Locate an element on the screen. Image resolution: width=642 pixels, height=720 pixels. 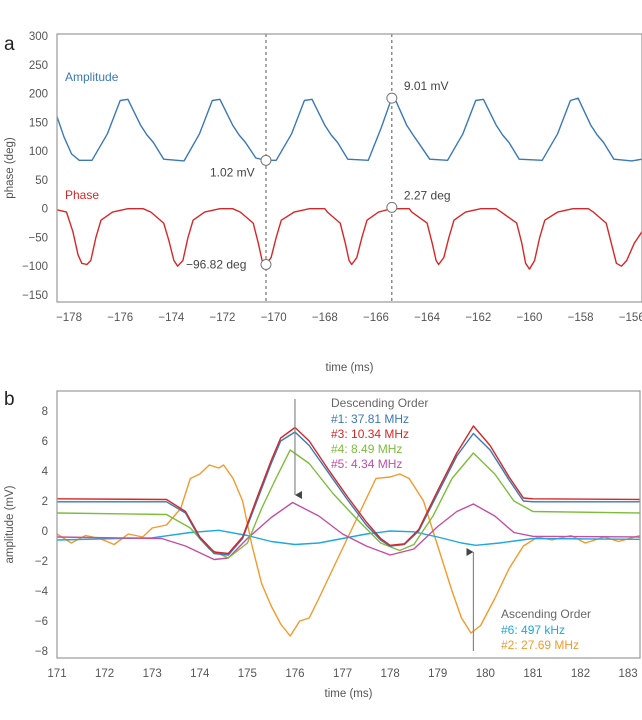
y-tick-label: −2 is located at coordinates (41, 562).